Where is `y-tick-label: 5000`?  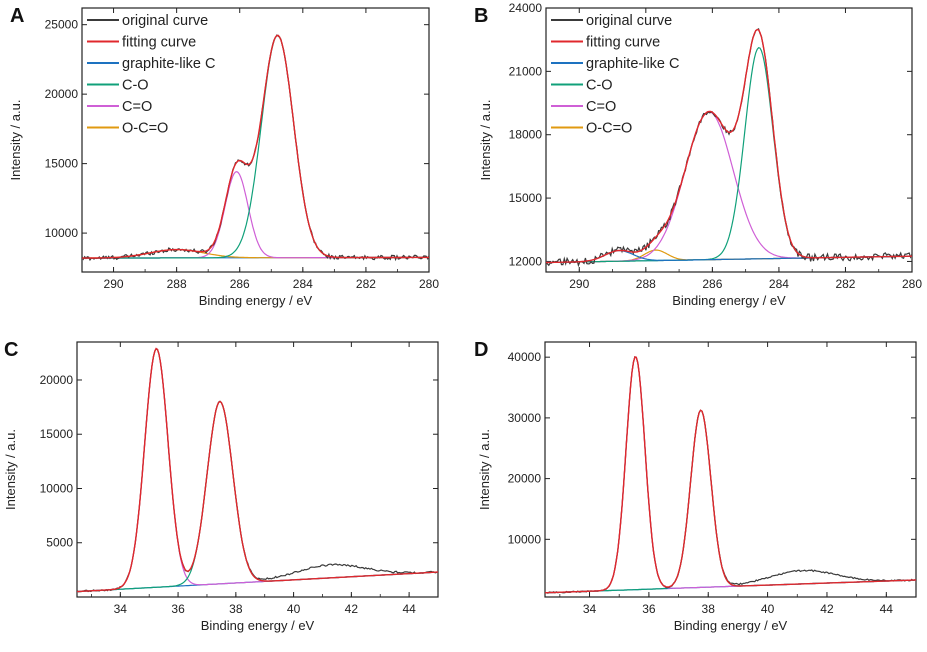 y-tick-label: 5000 is located at coordinates (59, 543).